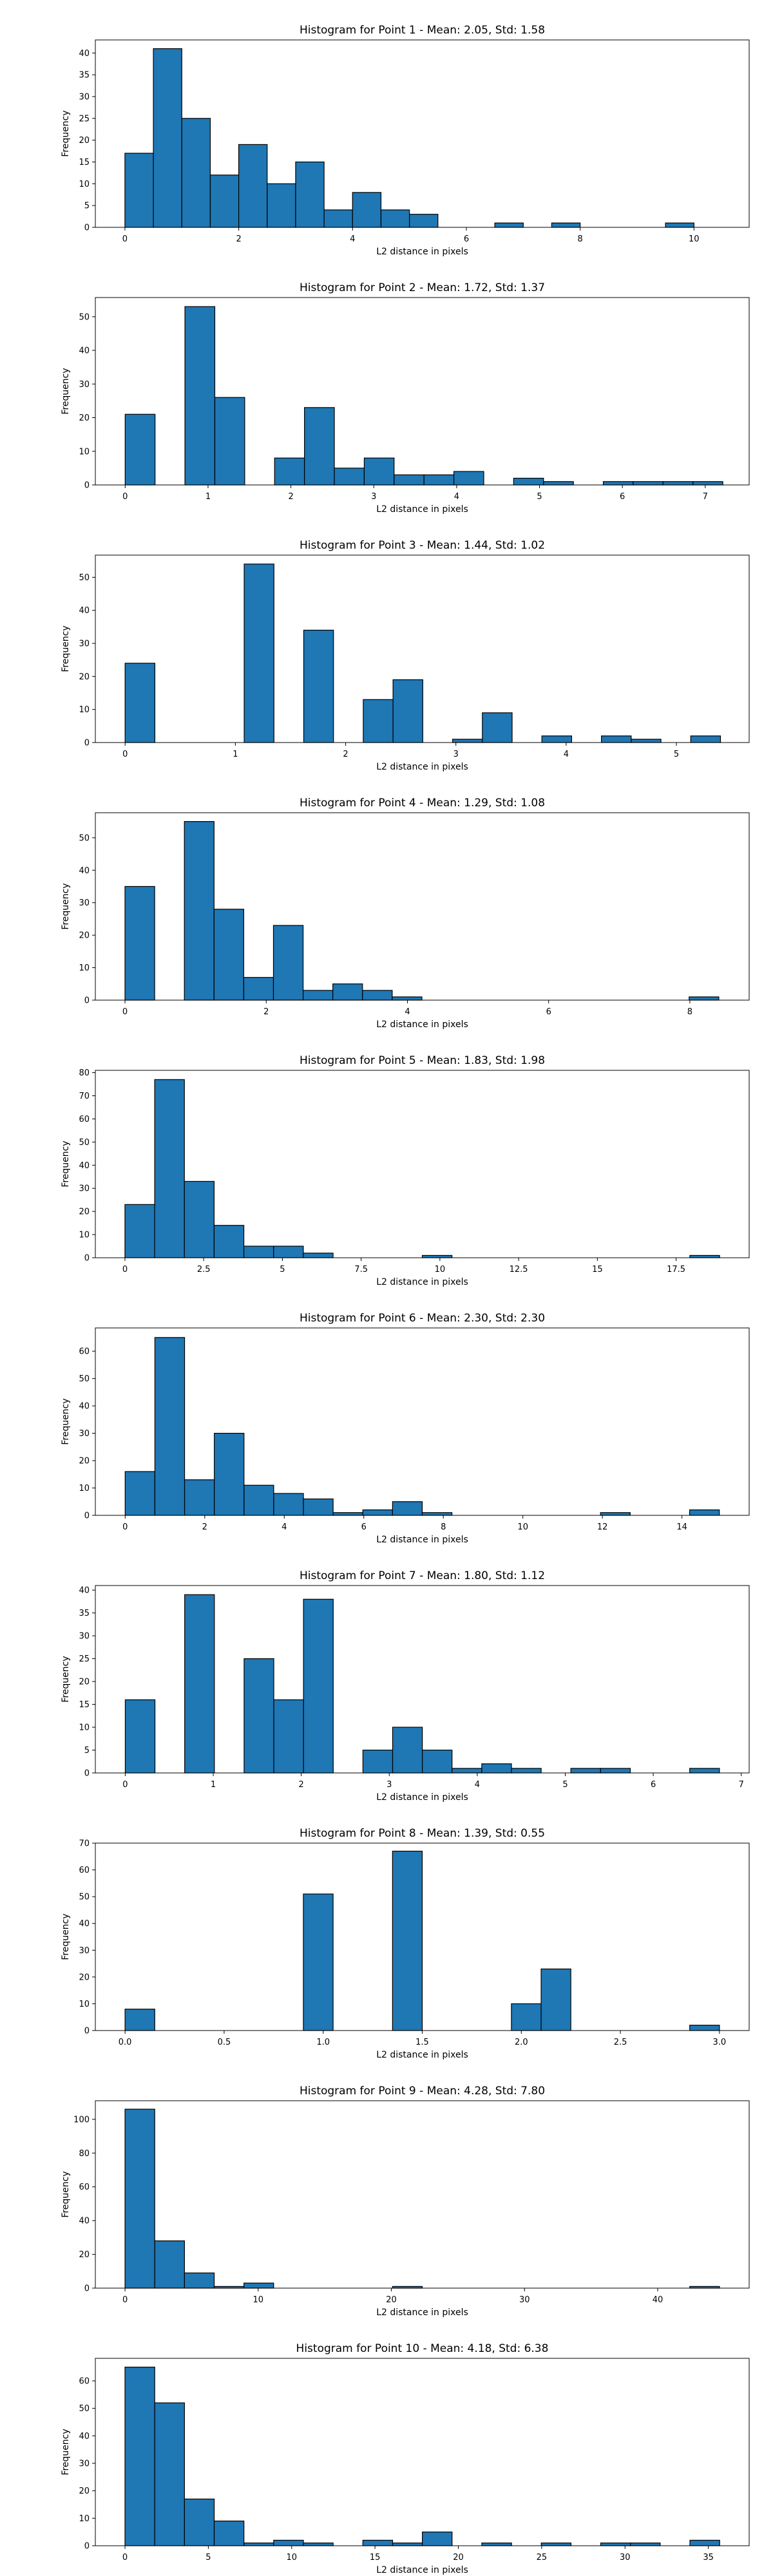  What do you see at coordinates (84, 2187) in the screenshot?
I see `y-tick-label: 60` at bounding box center [84, 2187].